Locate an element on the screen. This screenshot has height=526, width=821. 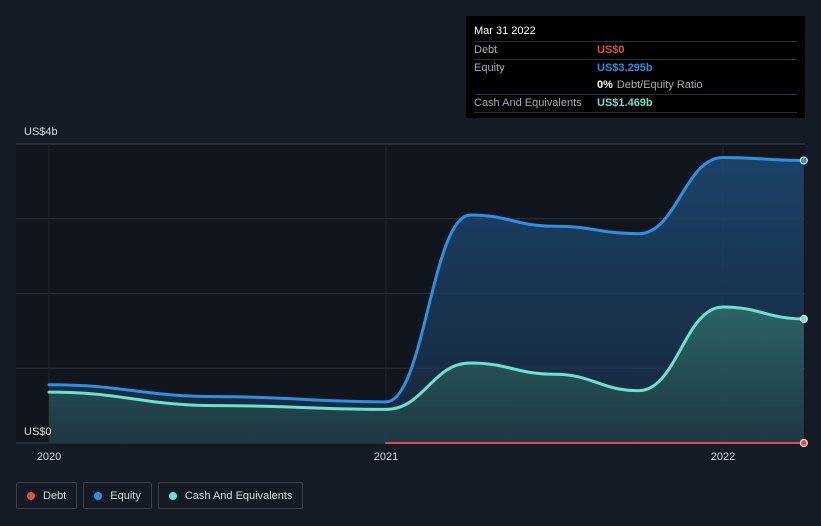
debt-end-marker is located at coordinates (803, 443).